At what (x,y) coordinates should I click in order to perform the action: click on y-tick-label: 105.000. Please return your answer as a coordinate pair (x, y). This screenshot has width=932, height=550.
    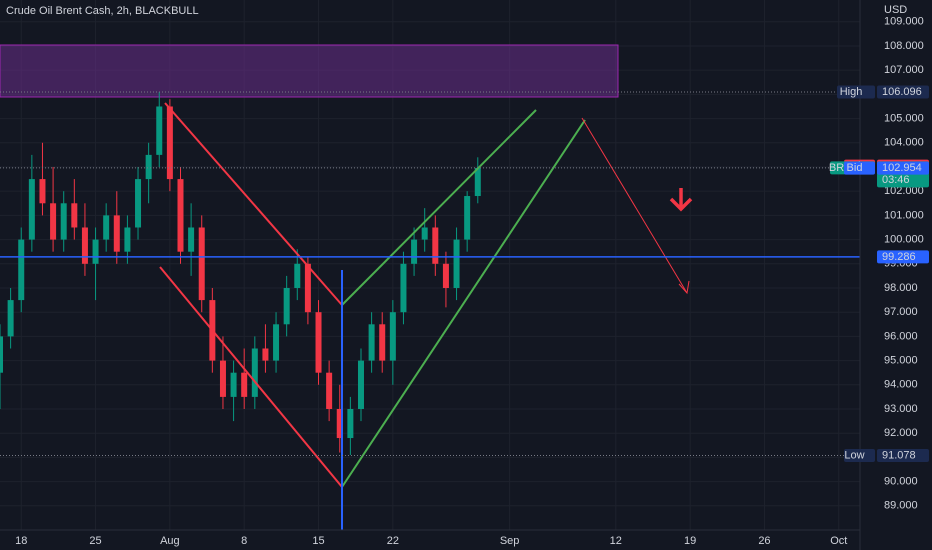
    Looking at the image, I should click on (904, 118).